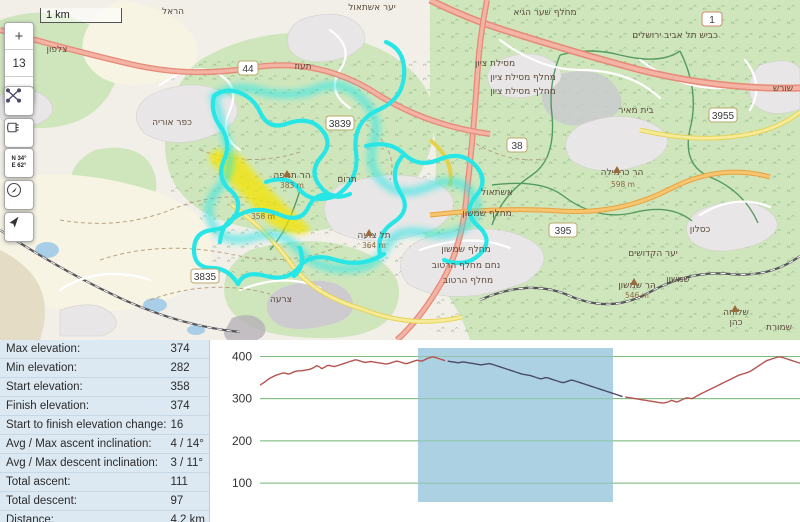  What do you see at coordinates (85, 463) in the screenshot?
I see `stats-label: Avg / Max descent inclination:` at bounding box center [85, 463].